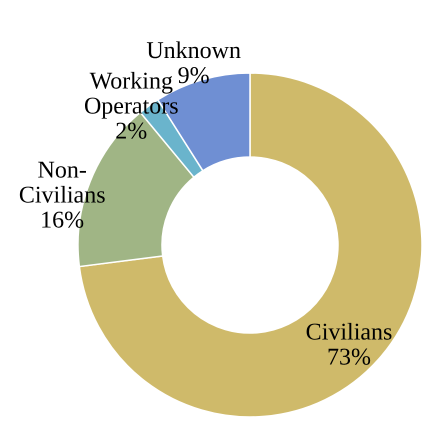  I want to click on data-label: 16%, so click(62, 221).